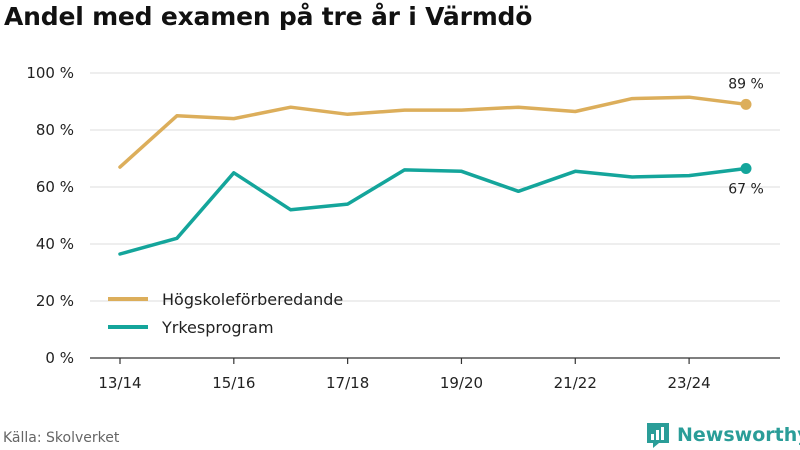 The height and width of the screenshot is (450, 800). What do you see at coordinates (55, 130) in the screenshot?
I see `y-tick-label: 80 %` at bounding box center [55, 130].